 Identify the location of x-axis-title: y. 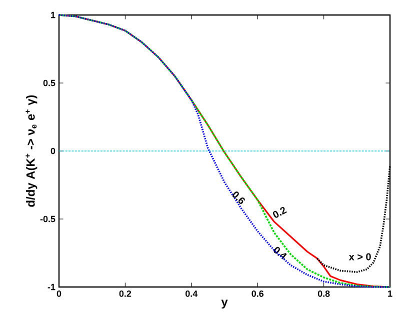
(224, 304).